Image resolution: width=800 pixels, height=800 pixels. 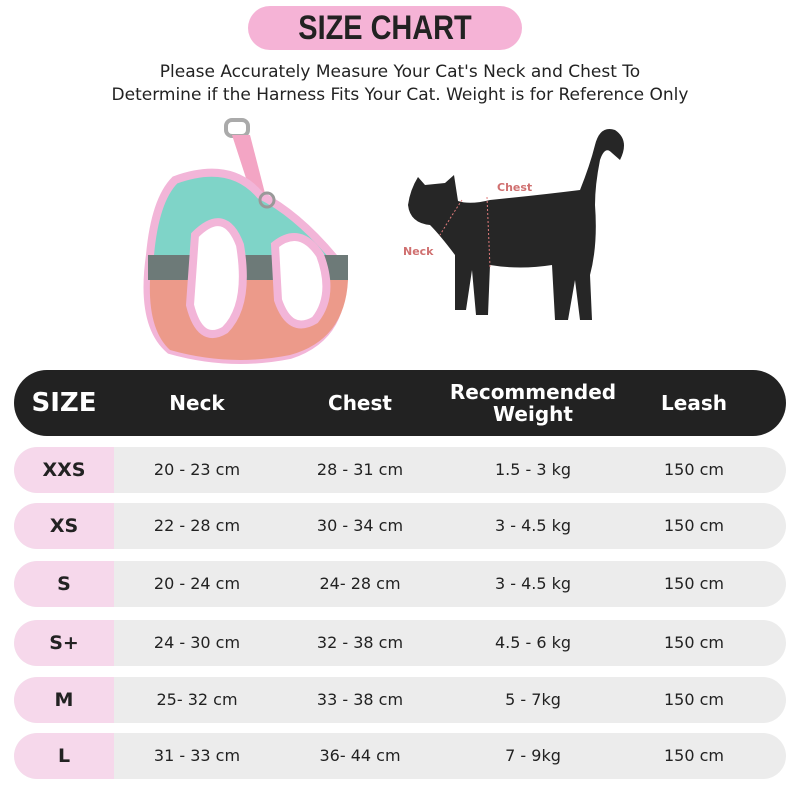 What do you see at coordinates (197, 403) in the screenshot?
I see `header-cell: Neck` at bounding box center [197, 403].